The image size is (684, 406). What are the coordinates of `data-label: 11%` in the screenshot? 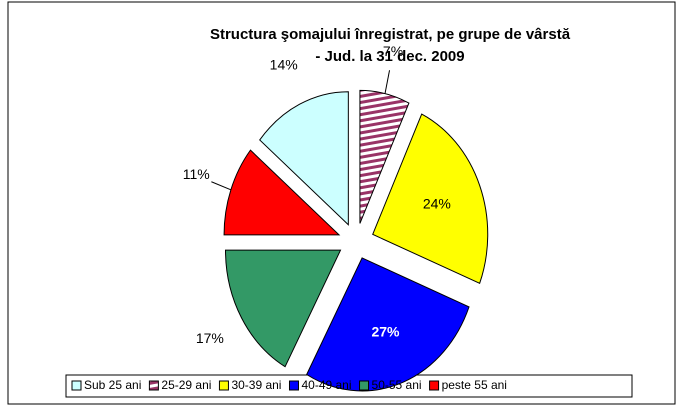 It's located at (196, 174).